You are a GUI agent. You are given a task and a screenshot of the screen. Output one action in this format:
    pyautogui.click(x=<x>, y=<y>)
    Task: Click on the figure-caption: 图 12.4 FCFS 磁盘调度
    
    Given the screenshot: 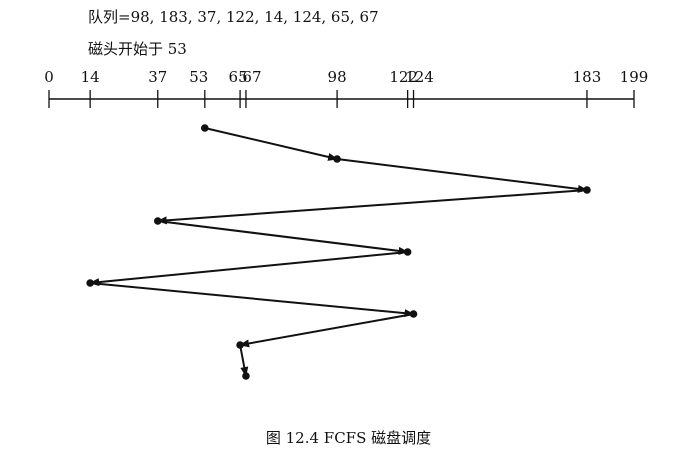 What is the action you would take?
    pyautogui.click(x=348, y=438)
    